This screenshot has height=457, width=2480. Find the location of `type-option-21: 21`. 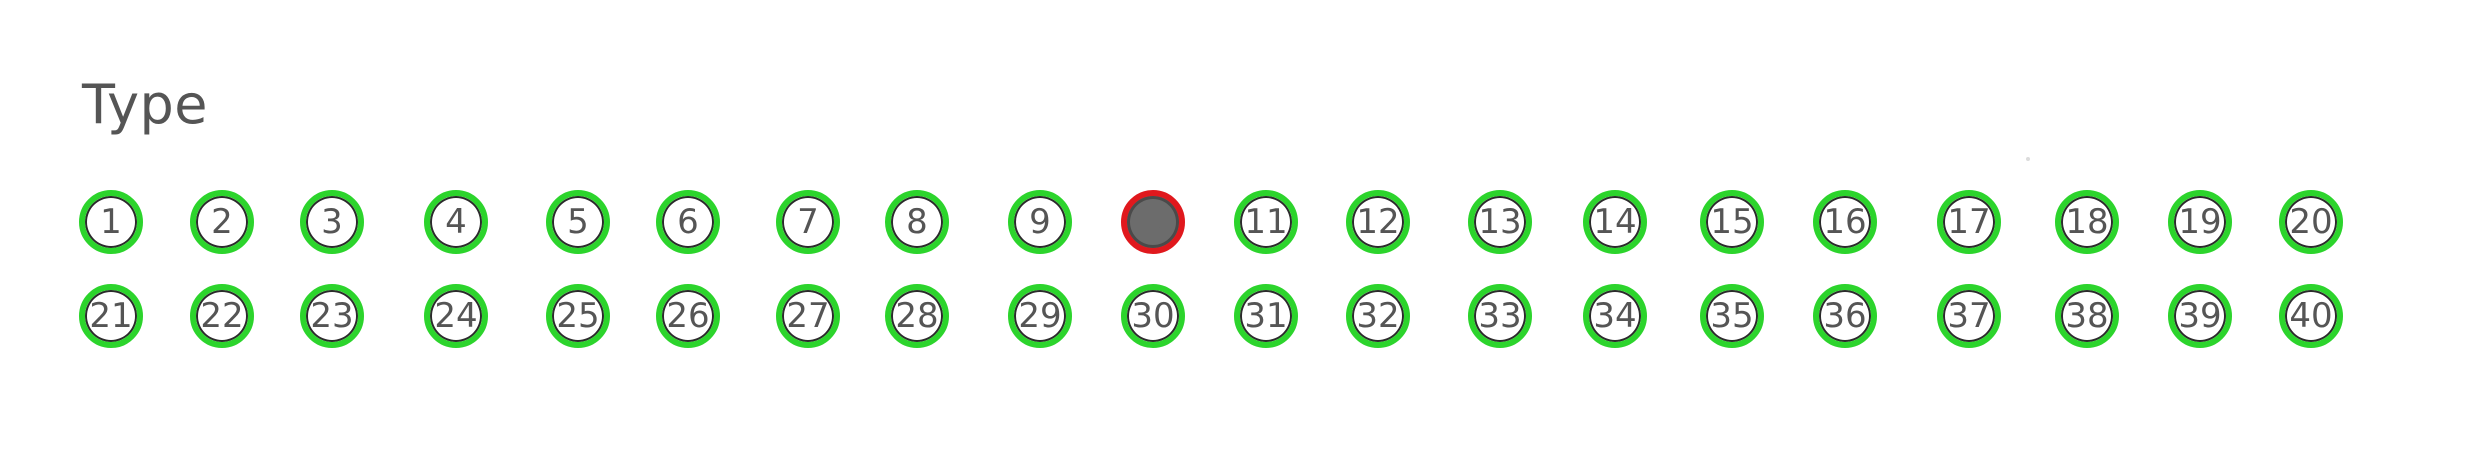

type-option-21: 21 is located at coordinates (111, 316).